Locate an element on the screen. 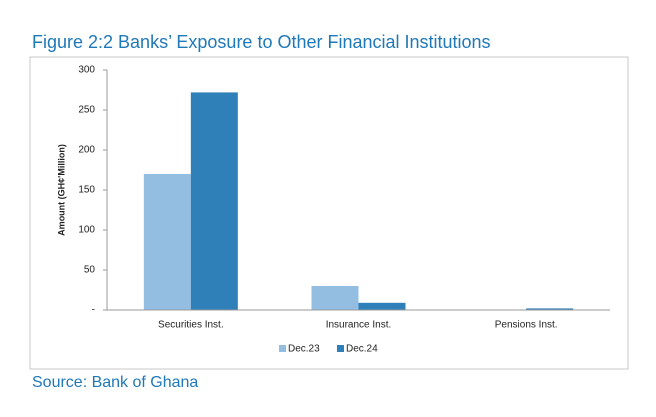 The image size is (656, 417). y-axis-label: Amount (GH¢'Million) is located at coordinates (61, 190).